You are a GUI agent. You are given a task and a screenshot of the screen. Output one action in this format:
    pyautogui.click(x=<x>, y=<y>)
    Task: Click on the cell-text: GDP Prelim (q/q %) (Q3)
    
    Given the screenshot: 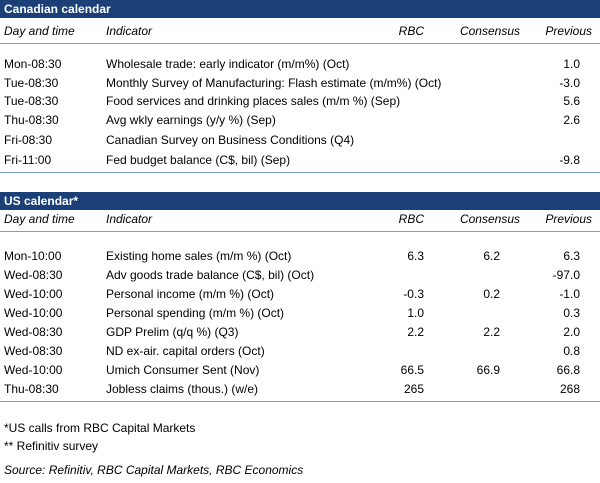 What is the action you would take?
    pyautogui.click(x=172, y=332)
    